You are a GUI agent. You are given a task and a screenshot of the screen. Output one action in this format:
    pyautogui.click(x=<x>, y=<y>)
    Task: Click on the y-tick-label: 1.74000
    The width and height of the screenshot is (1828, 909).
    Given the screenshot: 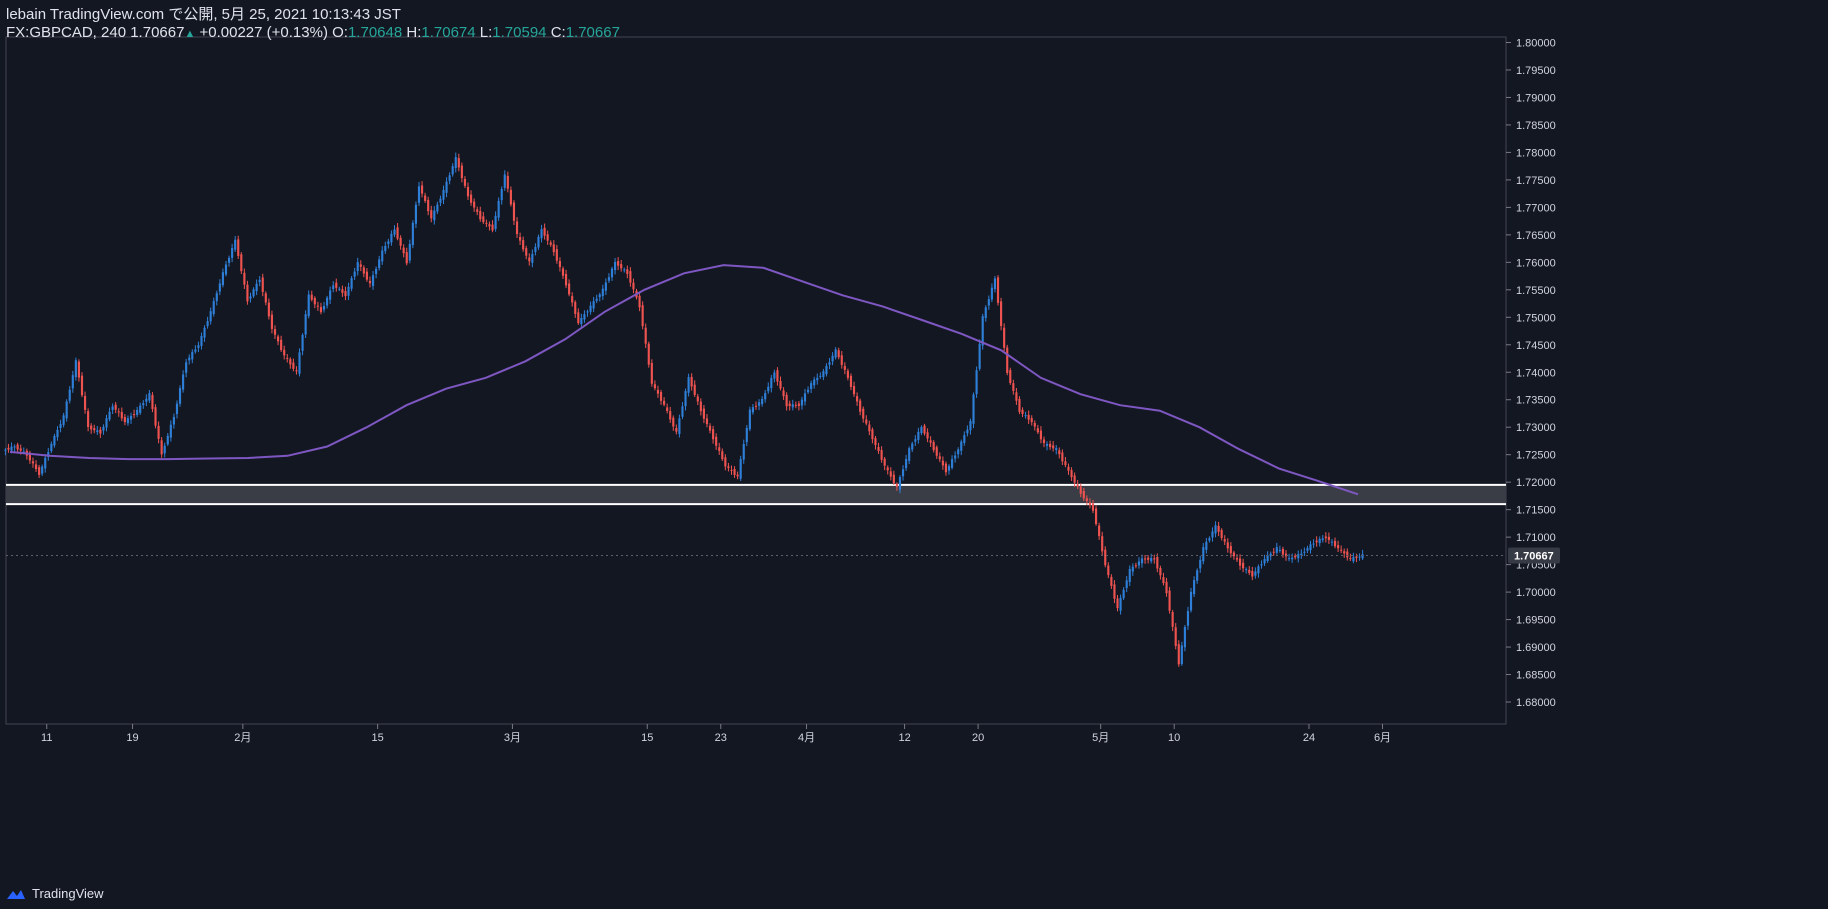 What is the action you would take?
    pyautogui.click(x=1536, y=373)
    